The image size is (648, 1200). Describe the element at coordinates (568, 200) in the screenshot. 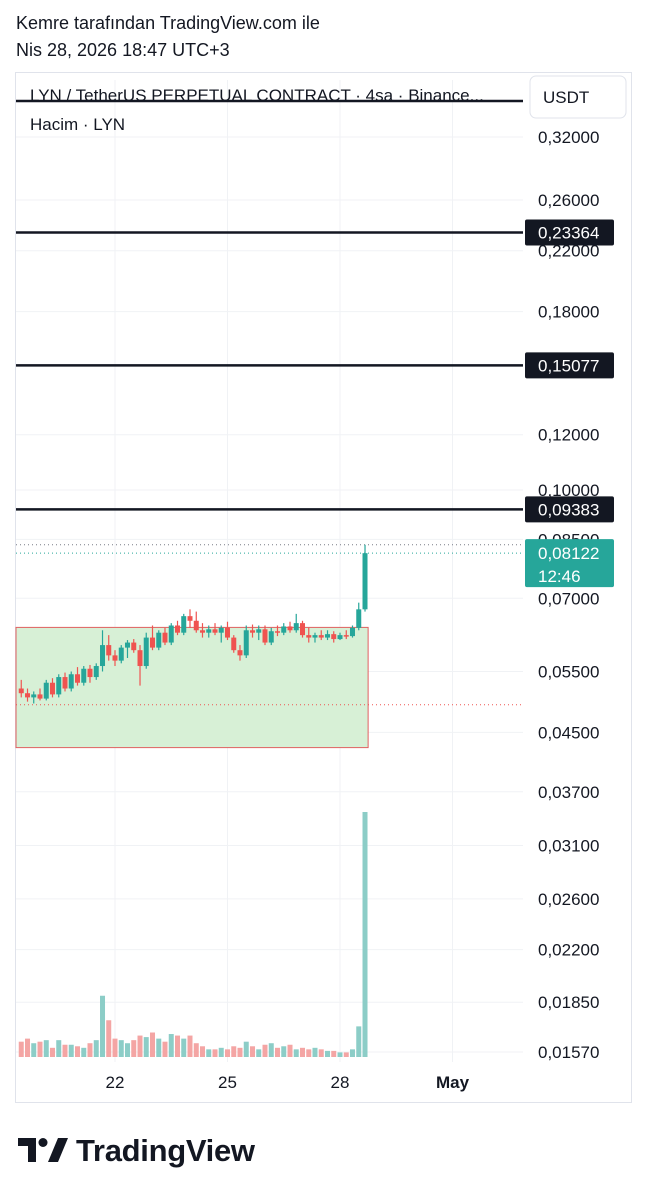

I see `price-tick-label: 0,26000` at that location.